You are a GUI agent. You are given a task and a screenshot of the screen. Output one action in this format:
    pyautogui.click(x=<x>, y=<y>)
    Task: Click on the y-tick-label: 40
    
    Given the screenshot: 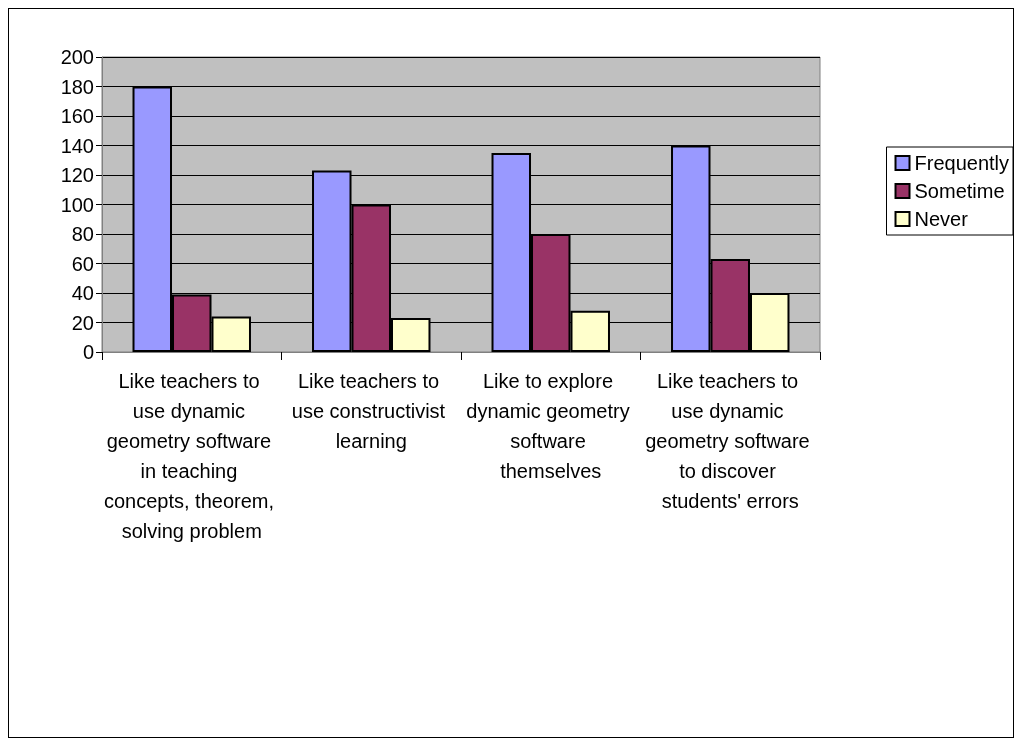 What is the action you would take?
    pyautogui.click(x=82, y=293)
    